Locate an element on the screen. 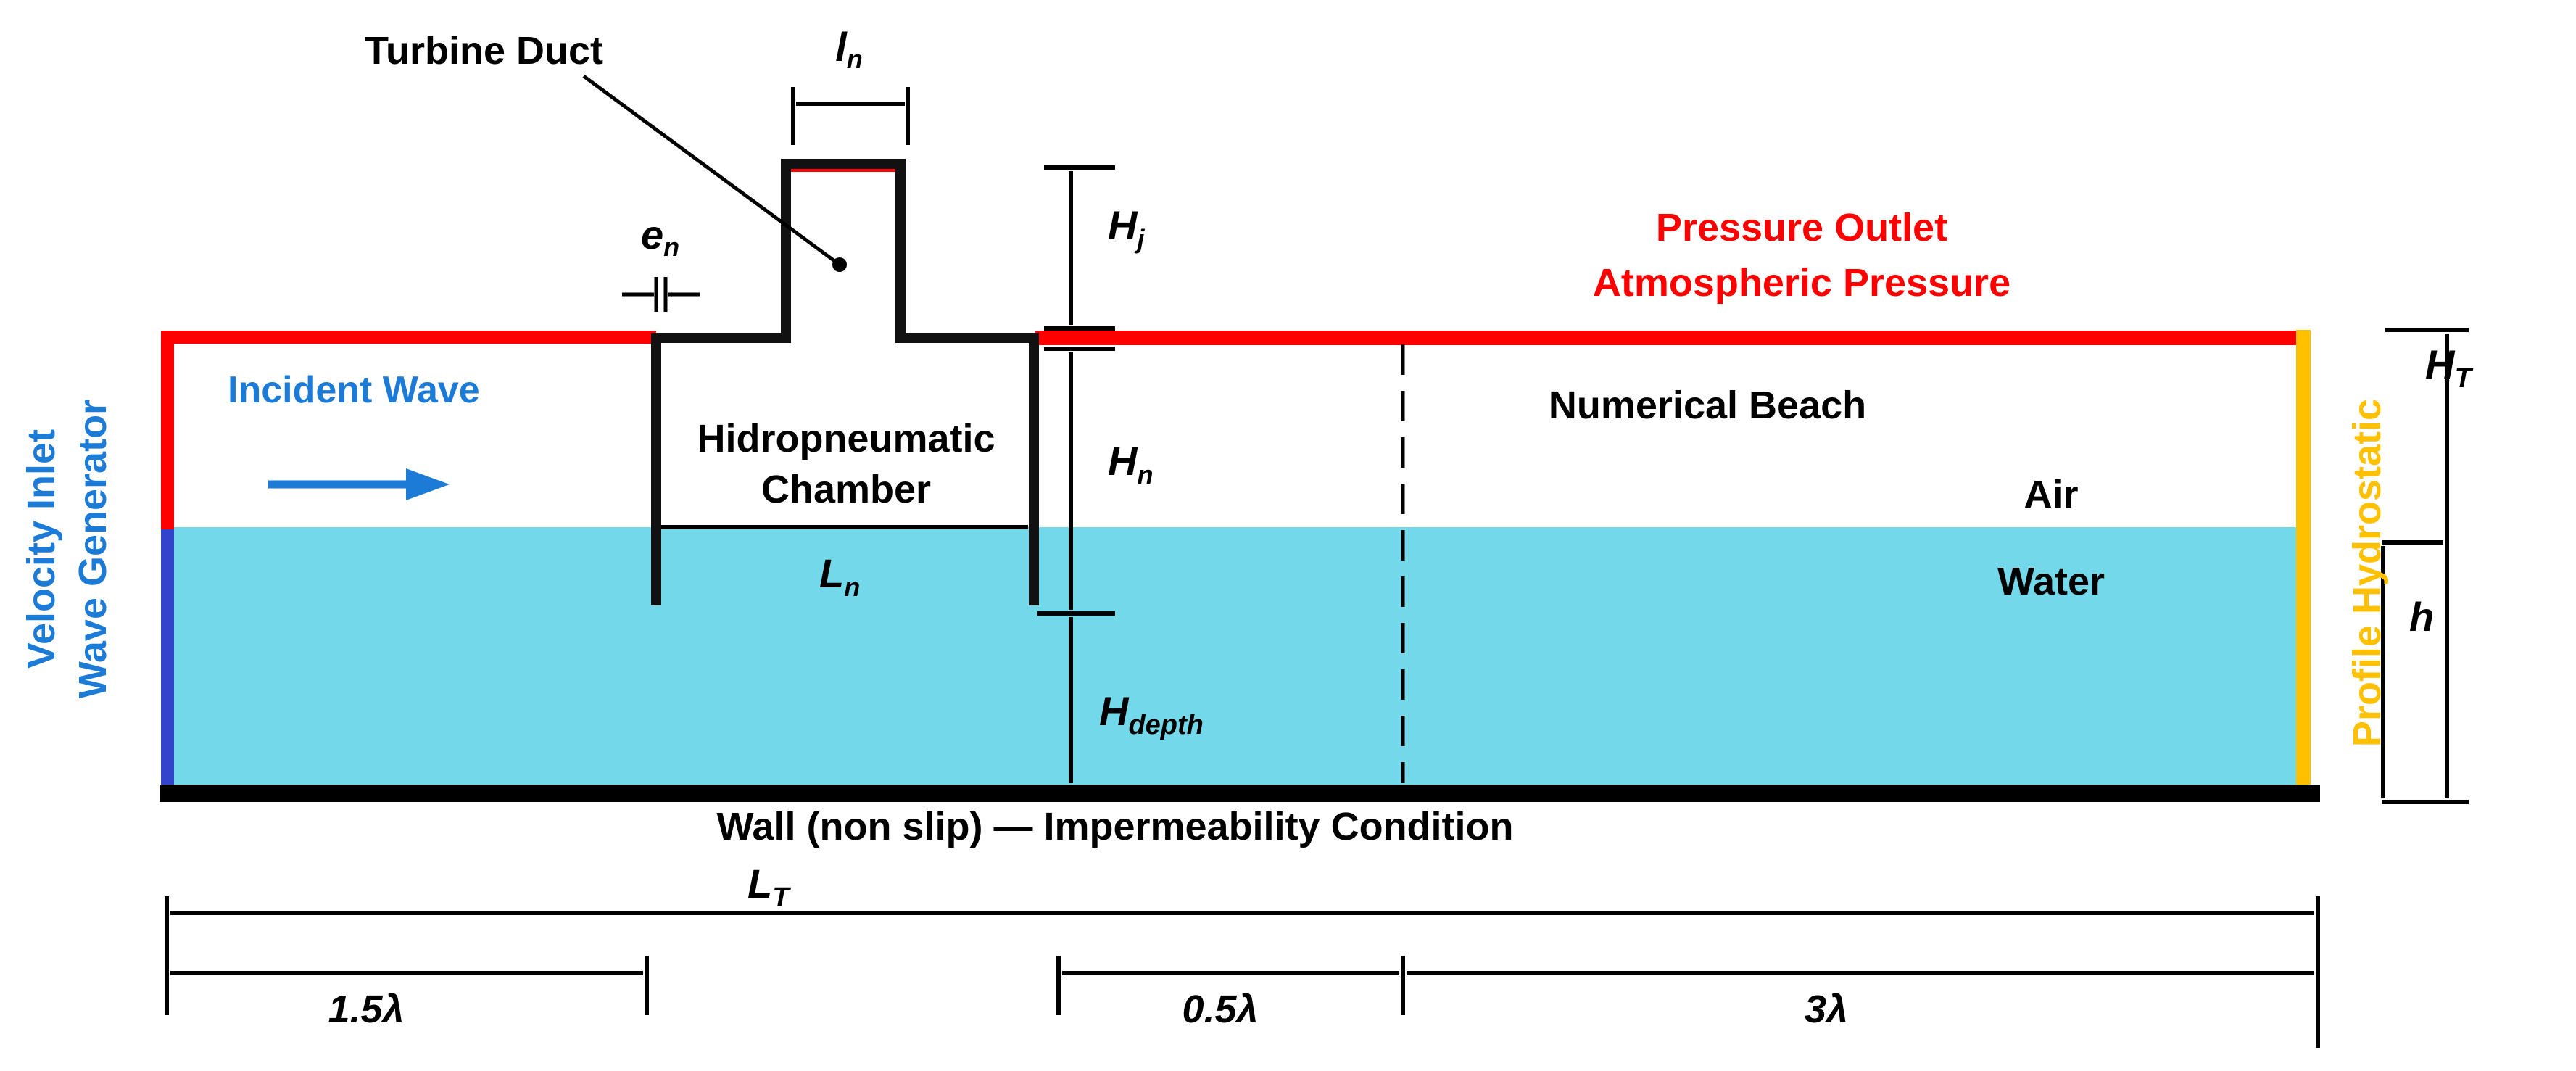 The image size is (2576, 1071). ln-dim-label: ln is located at coordinates (849, 49).